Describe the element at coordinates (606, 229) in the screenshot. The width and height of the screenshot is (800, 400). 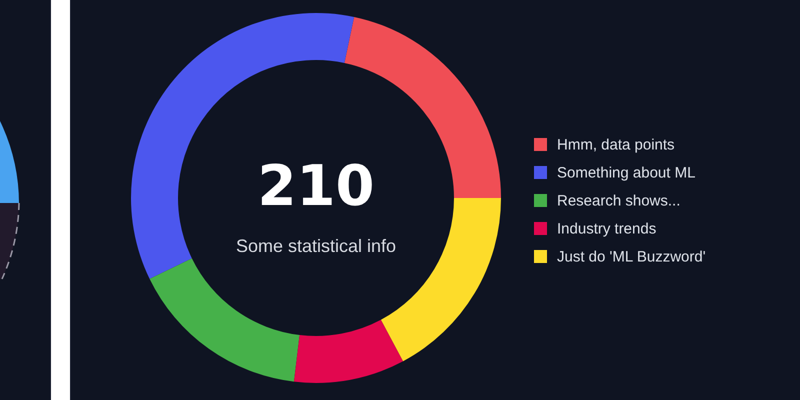
I see `legend-label: Industry trends` at that location.